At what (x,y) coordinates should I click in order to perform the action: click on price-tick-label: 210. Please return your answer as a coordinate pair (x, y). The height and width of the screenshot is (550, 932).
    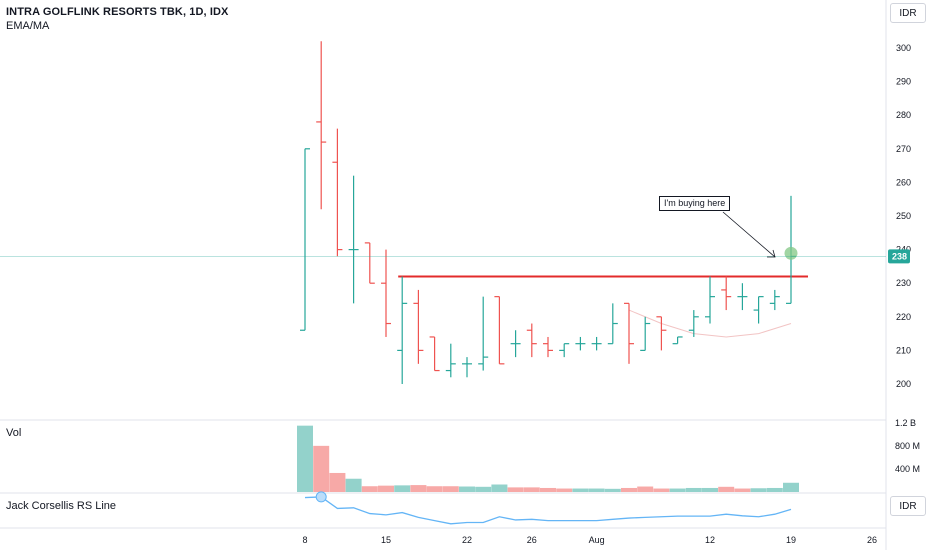
    Looking at the image, I should click on (903, 350).